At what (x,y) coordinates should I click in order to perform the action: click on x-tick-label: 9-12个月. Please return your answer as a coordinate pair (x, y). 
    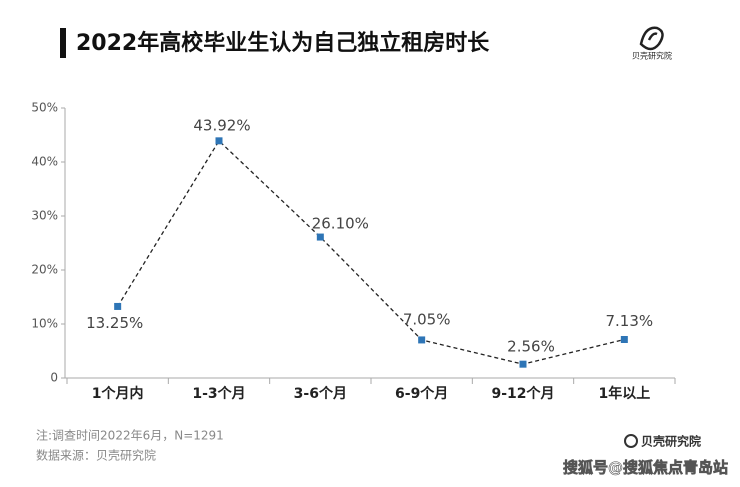
    Looking at the image, I should click on (522, 393).